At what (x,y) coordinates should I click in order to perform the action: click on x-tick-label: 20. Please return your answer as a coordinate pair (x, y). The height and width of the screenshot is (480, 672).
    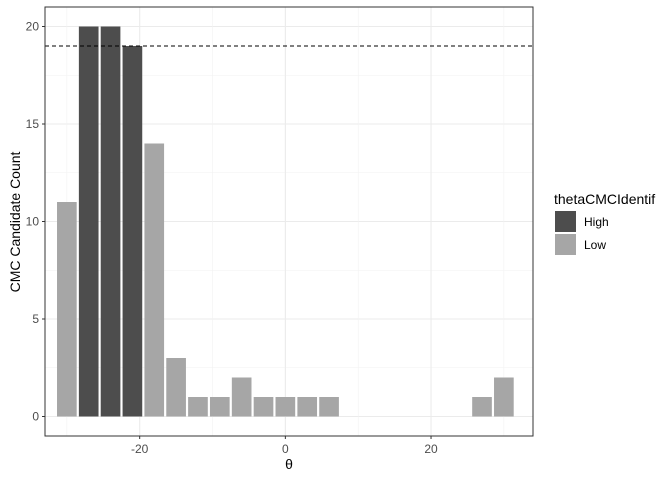
    Looking at the image, I should click on (431, 449).